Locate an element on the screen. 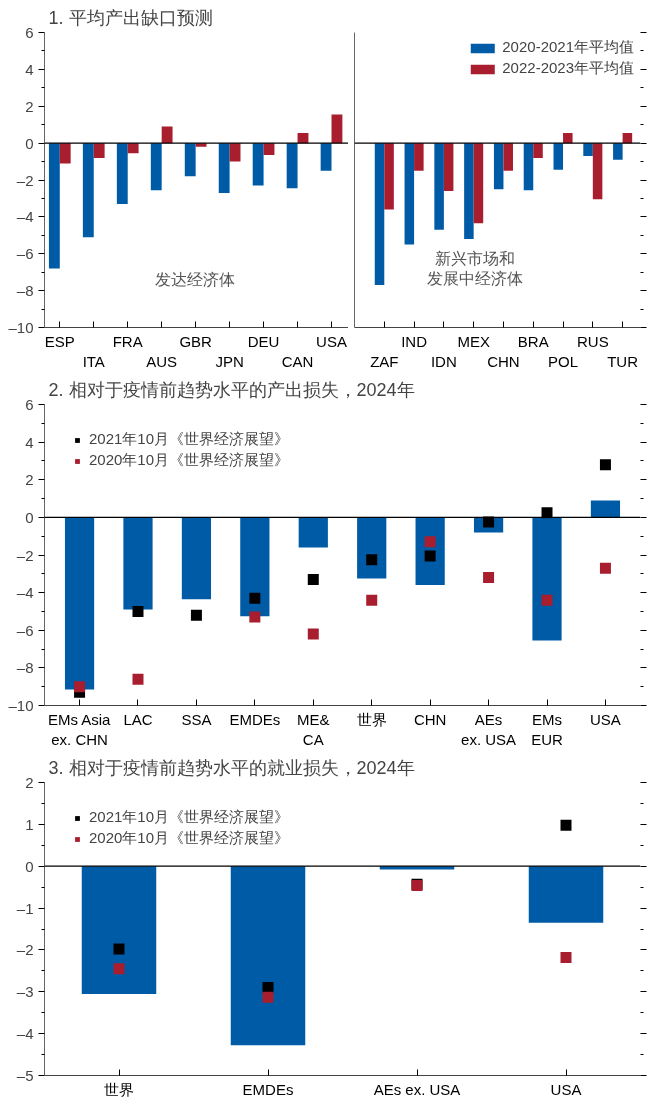 This screenshot has height=1111, width=658. x-tick-label: TUR is located at coordinates (623, 361).